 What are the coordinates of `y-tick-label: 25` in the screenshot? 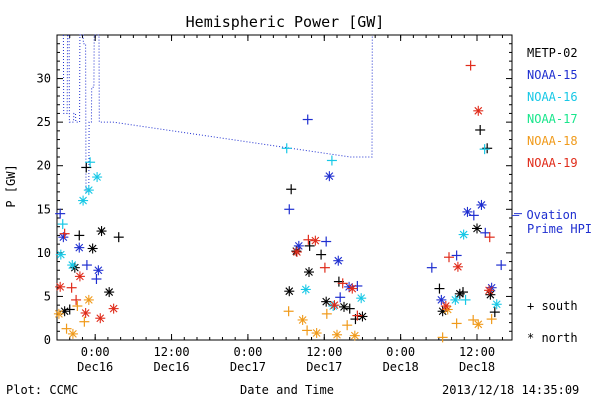 It's located at (44, 122).